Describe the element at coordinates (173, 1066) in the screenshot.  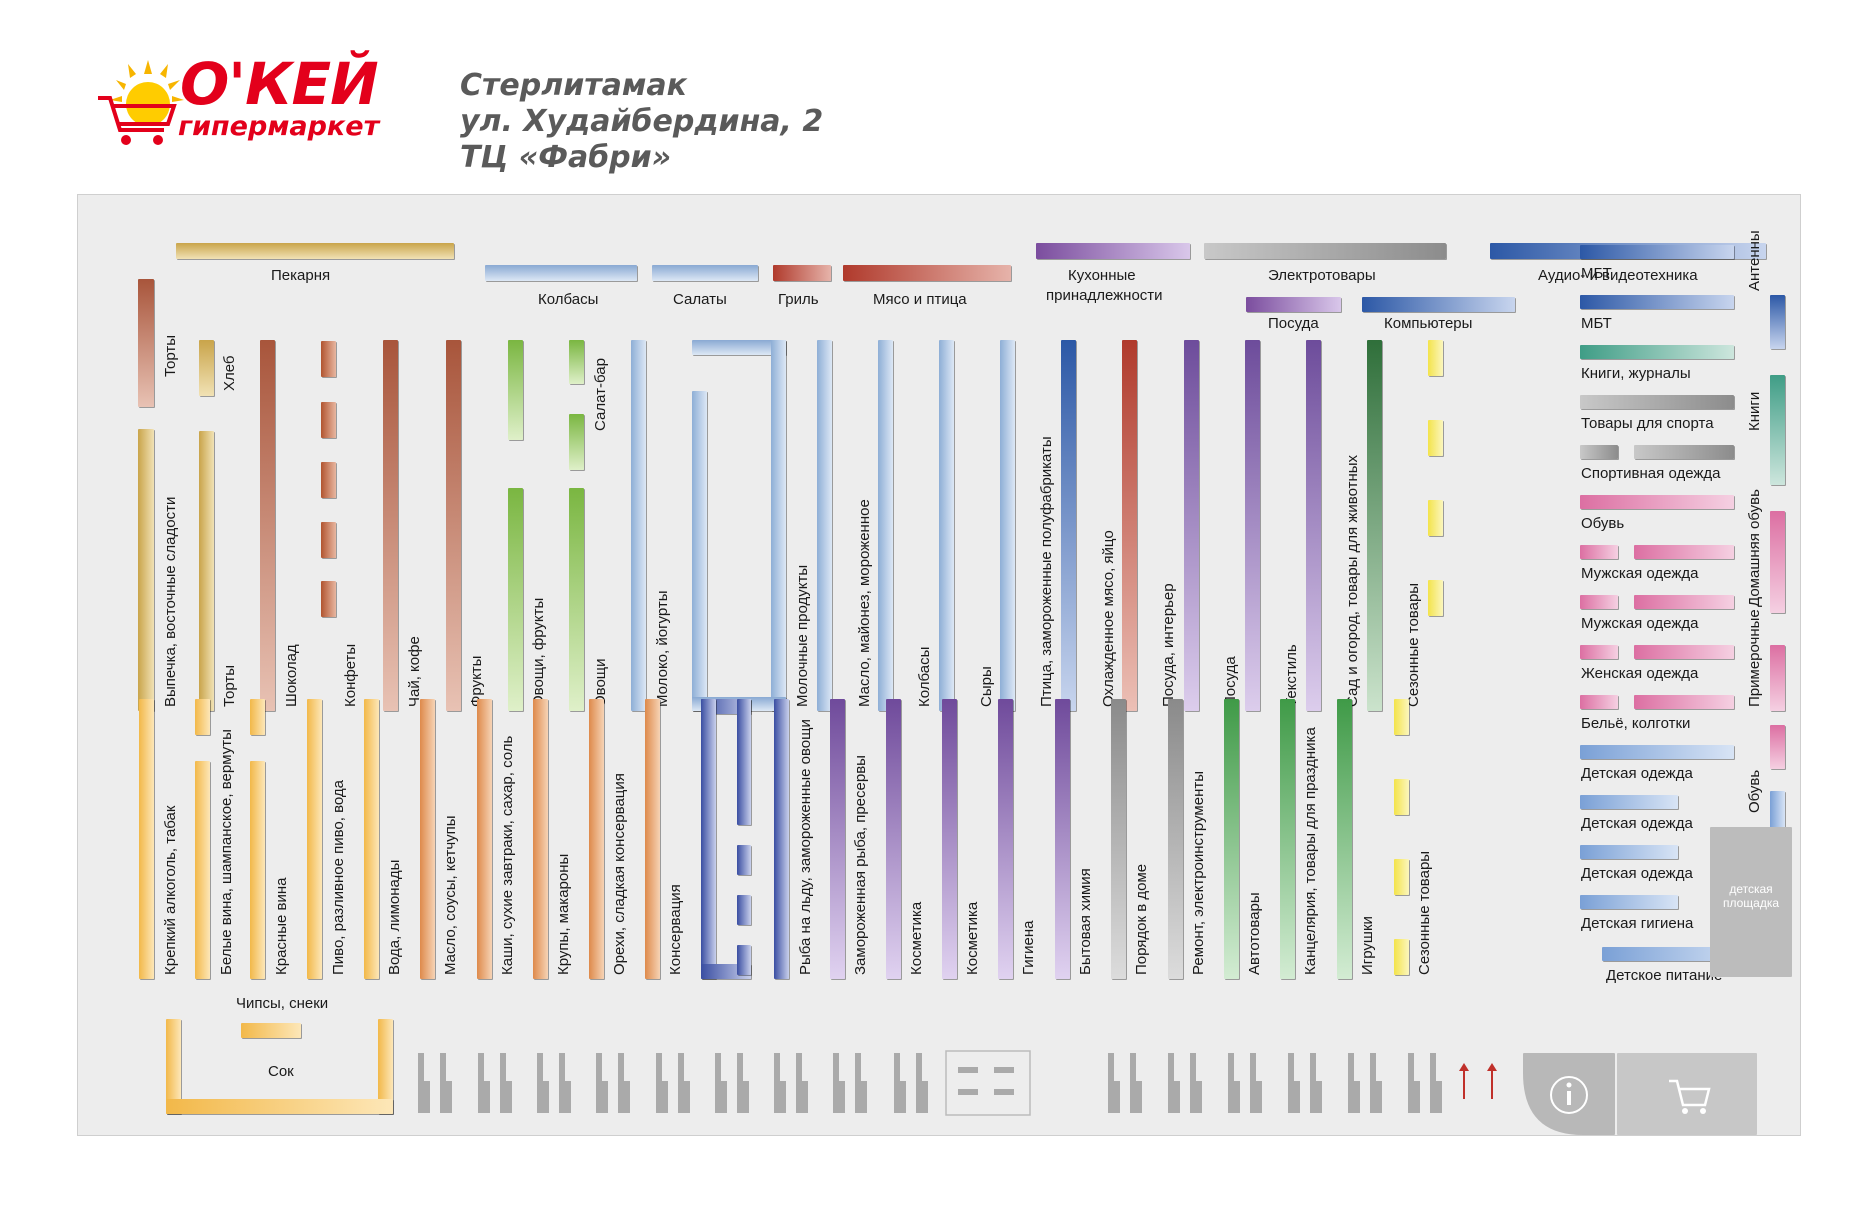
I see `juice-left` at that location.